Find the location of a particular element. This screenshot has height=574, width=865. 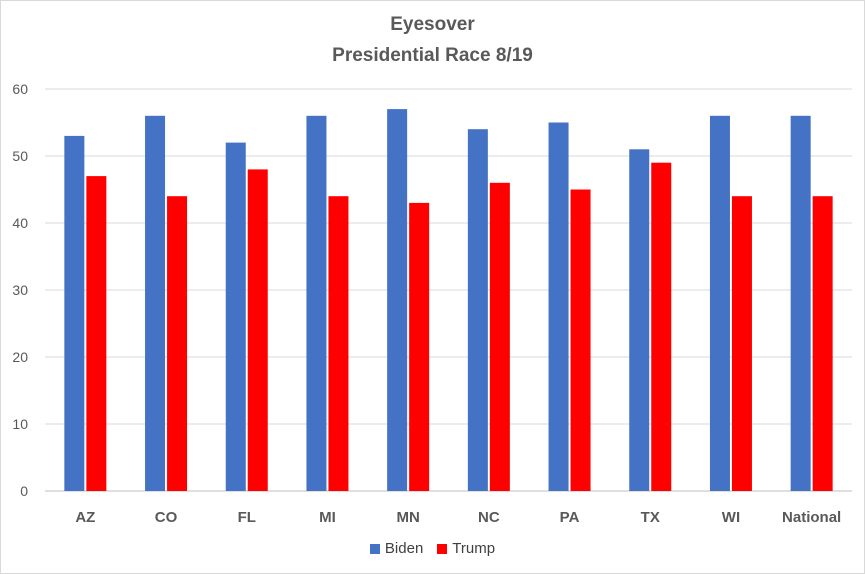

x-tick-label: MN is located at coordinates (407, 517).